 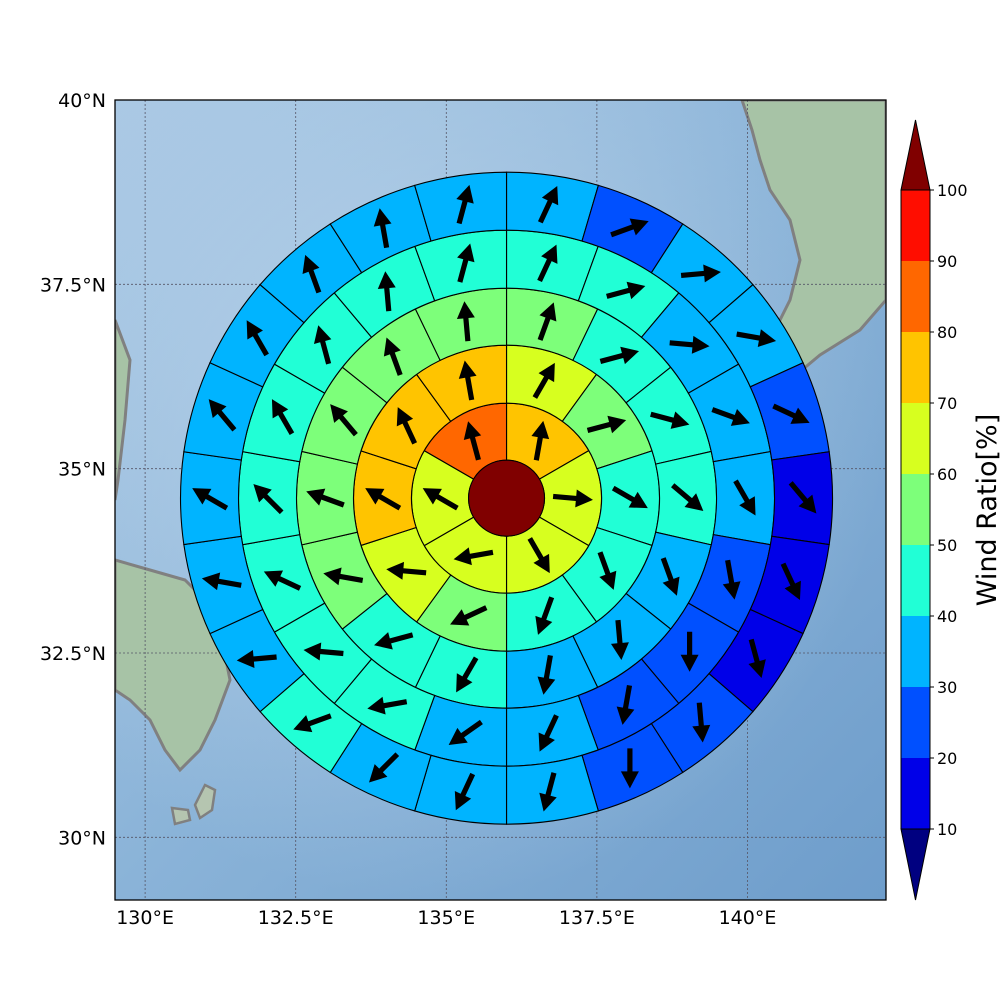 What do you see at coordinates (597, 918) in the screenshot?
I see `x-tick-label: 137.5°E` at bounding box center [597, 918].